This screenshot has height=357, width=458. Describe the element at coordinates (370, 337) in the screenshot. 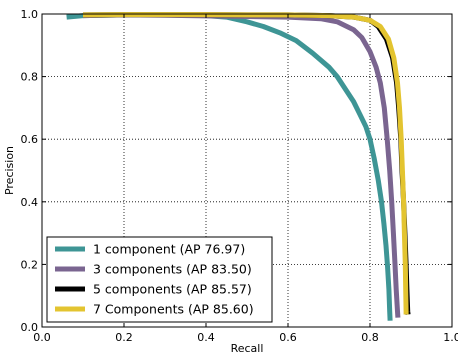

I see `x-tick-label: 0.8` at that location.